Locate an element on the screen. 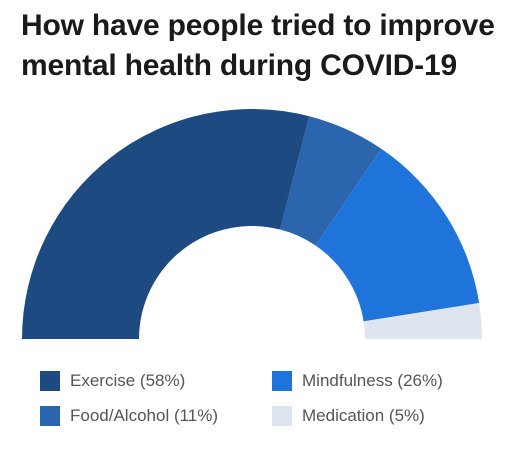 The image size is (530, 453). legend-item-exercise: Exercise (58%) is located at coordinates (112, 381).